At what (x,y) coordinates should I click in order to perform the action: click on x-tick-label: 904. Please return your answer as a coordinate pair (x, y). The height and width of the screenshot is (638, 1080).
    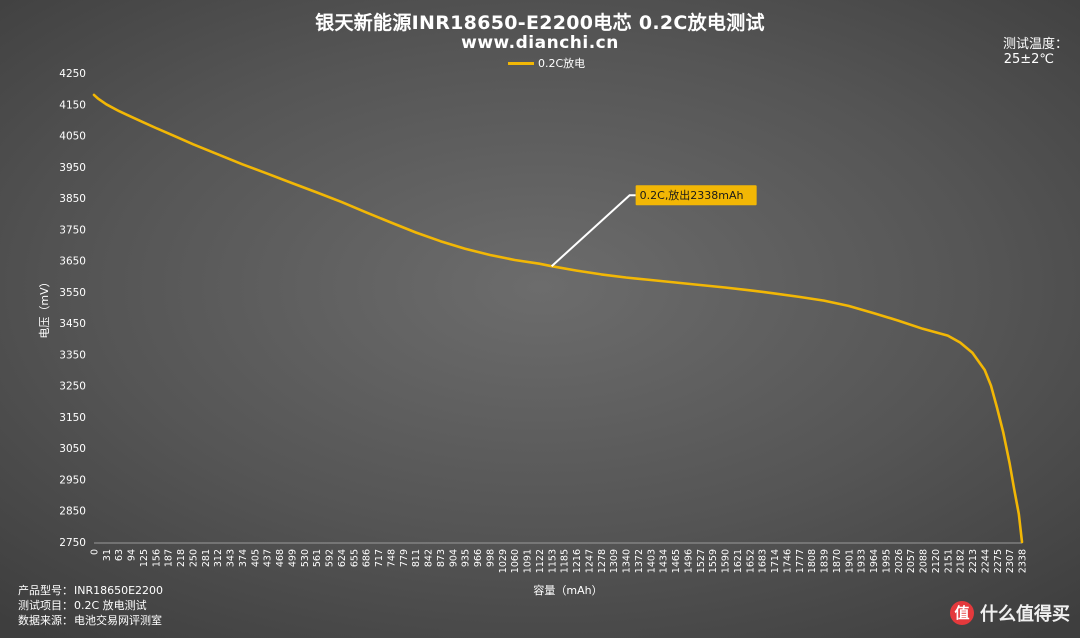
    Looking at the image, I should click on (453, 558).